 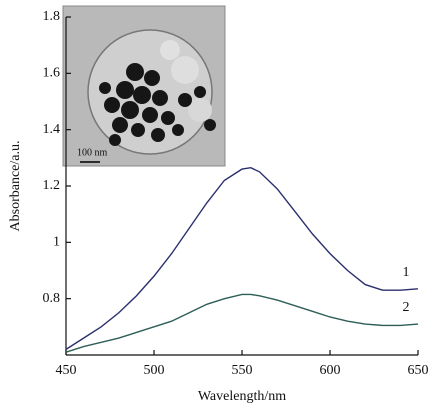 I want to click on x-tick-label: 650, so click(x=418, y=370).